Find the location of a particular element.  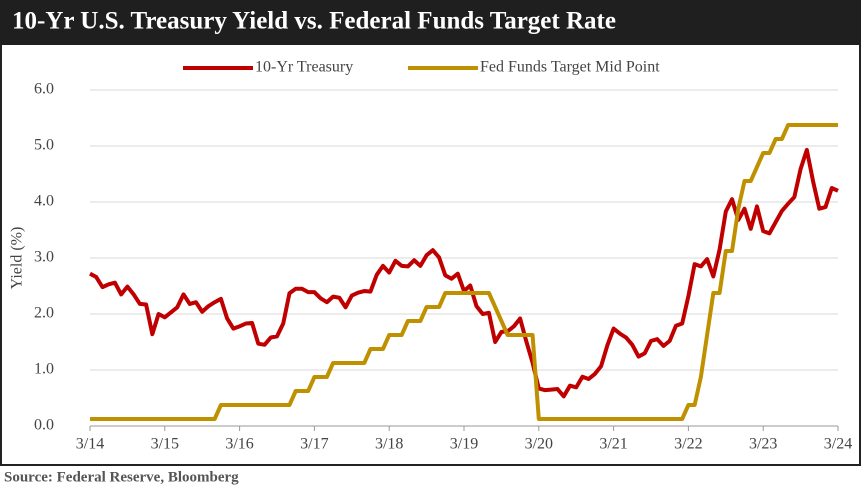

x-tick-label: 3/16 is located at coordinates (239, 444).